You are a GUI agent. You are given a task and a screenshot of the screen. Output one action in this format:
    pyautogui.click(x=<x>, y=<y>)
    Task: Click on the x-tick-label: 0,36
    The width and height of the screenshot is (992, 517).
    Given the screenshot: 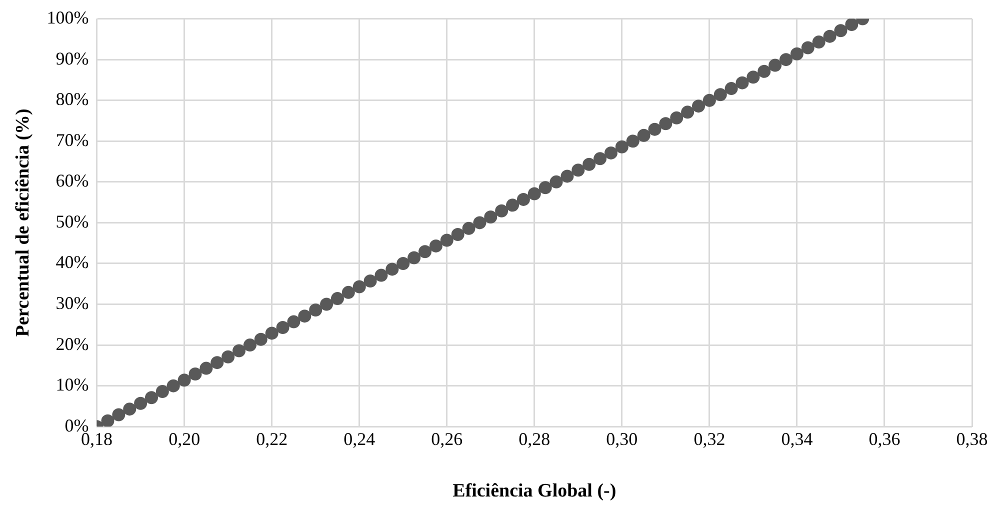 What is the action you would take?
    pyautogui.click(x=884, y=439)
    